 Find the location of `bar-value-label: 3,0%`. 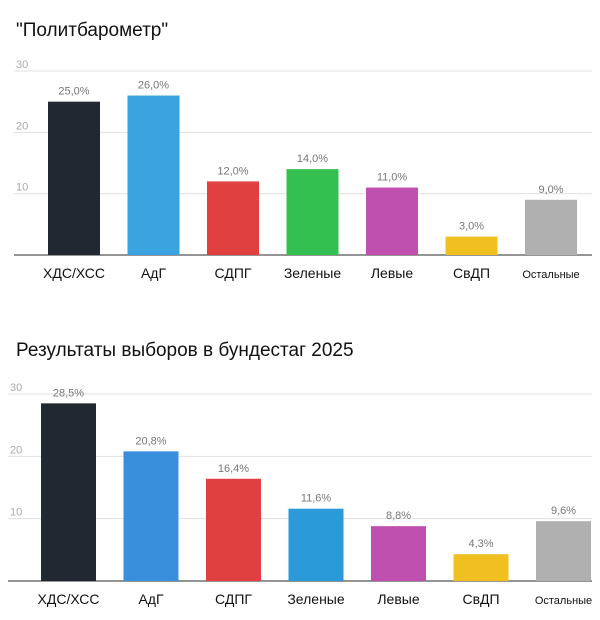

bar-value-label: 3,0% is located at coordinates (471, 227).